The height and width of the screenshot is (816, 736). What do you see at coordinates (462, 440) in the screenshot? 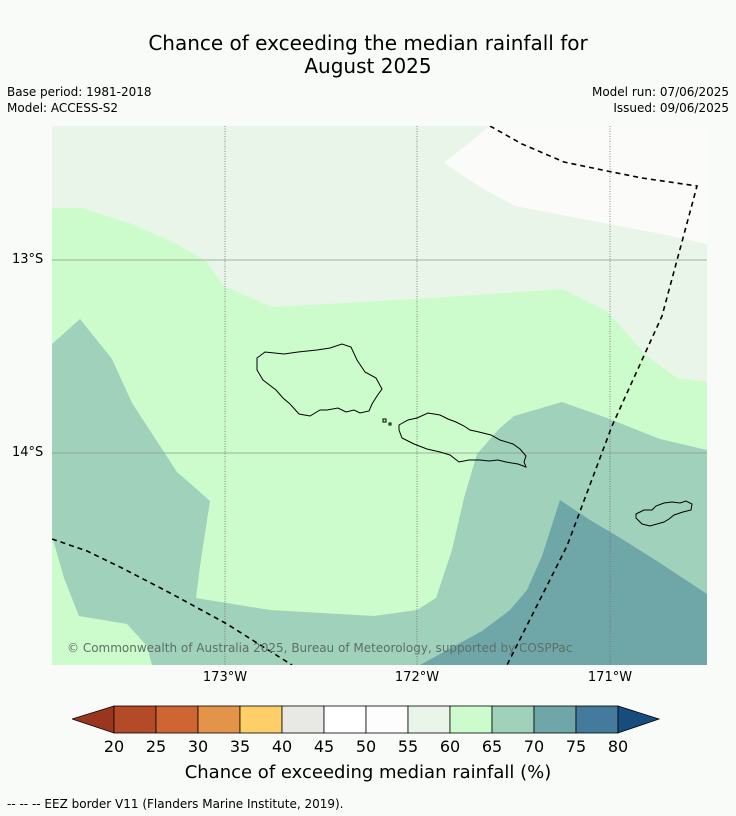
I see `island-upolu` at bounding box center [462, 440].